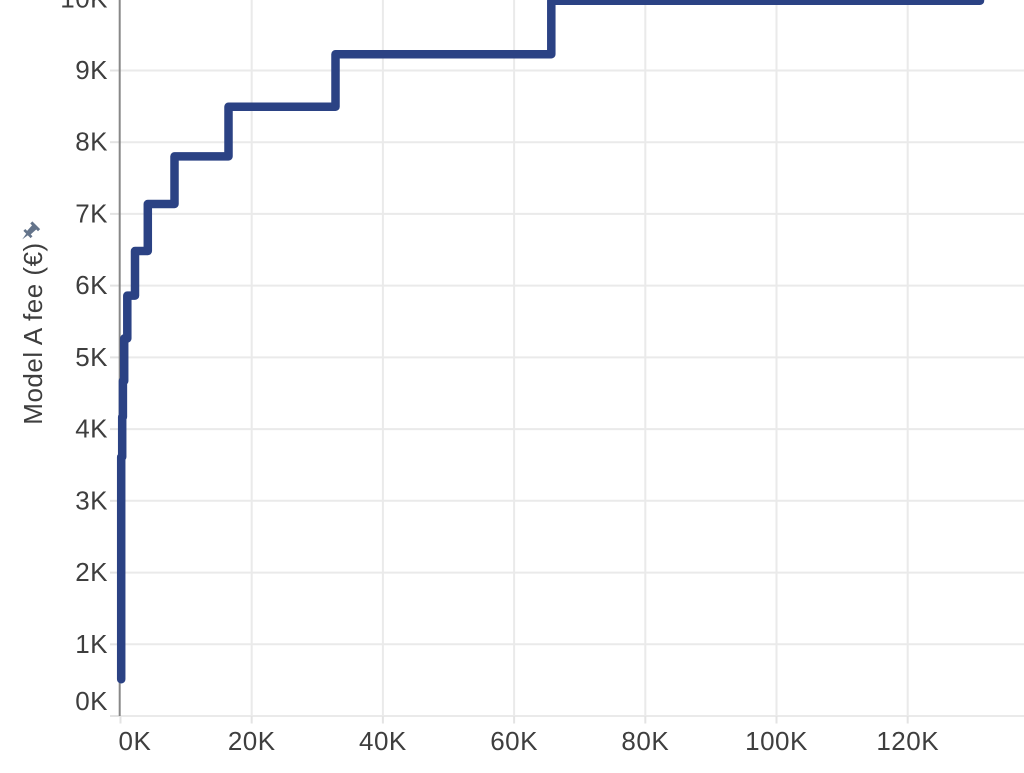 This screenshot has width=1024, height=773. Describe the element at coordinates (91, 213) in the screenshot. I see `svg-text: 7K` at that location.